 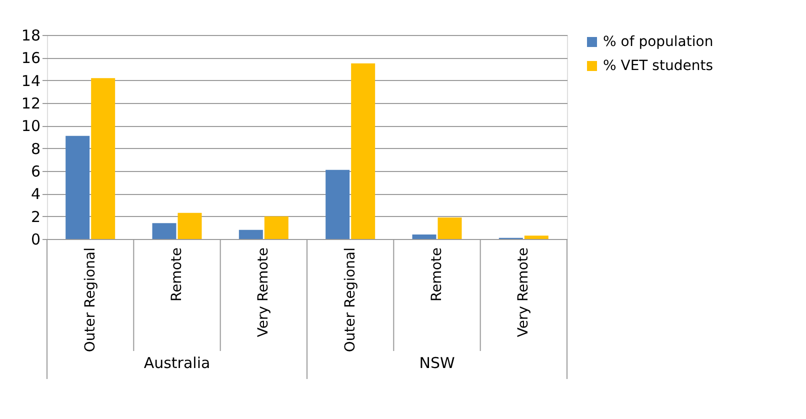 What do you see at coordinates (35, 149) in the screenshot?
I see `y-tick-label: 8` at bounding box center [35, 149].